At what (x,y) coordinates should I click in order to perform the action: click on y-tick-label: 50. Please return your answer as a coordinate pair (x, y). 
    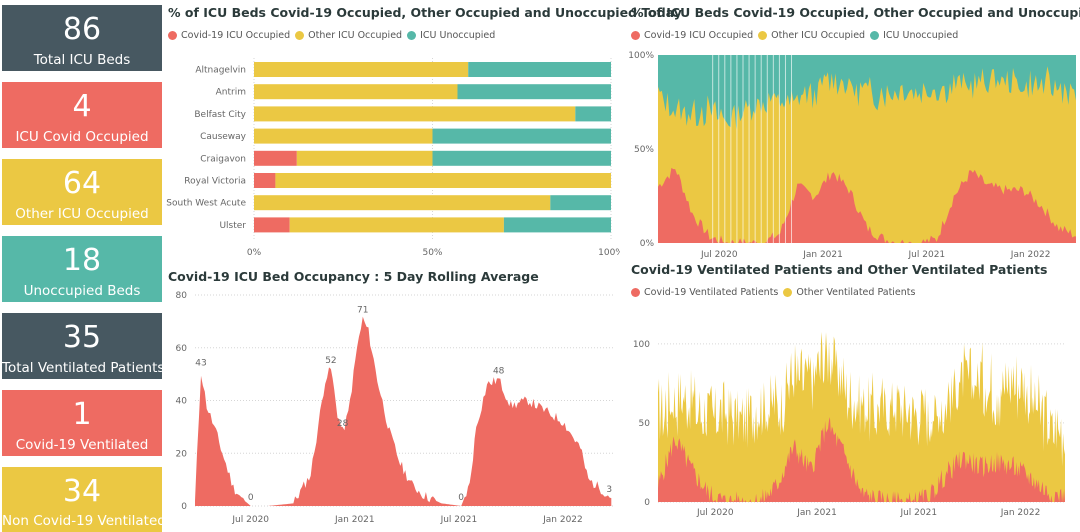
    Looking at the image, I should click on (645, 424).